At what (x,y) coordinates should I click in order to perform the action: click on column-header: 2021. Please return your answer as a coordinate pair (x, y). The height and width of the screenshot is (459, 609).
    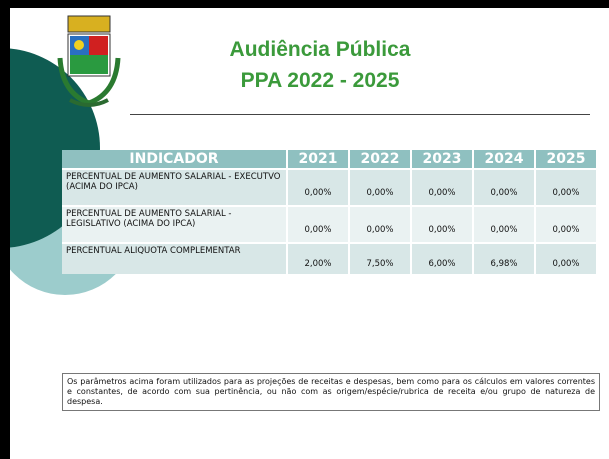
    Looking at the image, I should click on (318, 159).